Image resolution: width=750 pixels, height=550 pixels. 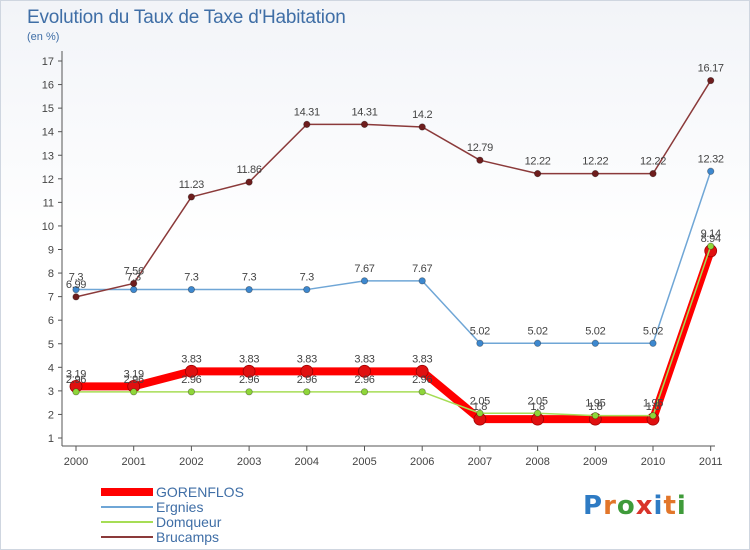 What do you see at coordinates (593, 506) in the screenshot?
I see `logo-letter: P` at bounding box center [593, 506].